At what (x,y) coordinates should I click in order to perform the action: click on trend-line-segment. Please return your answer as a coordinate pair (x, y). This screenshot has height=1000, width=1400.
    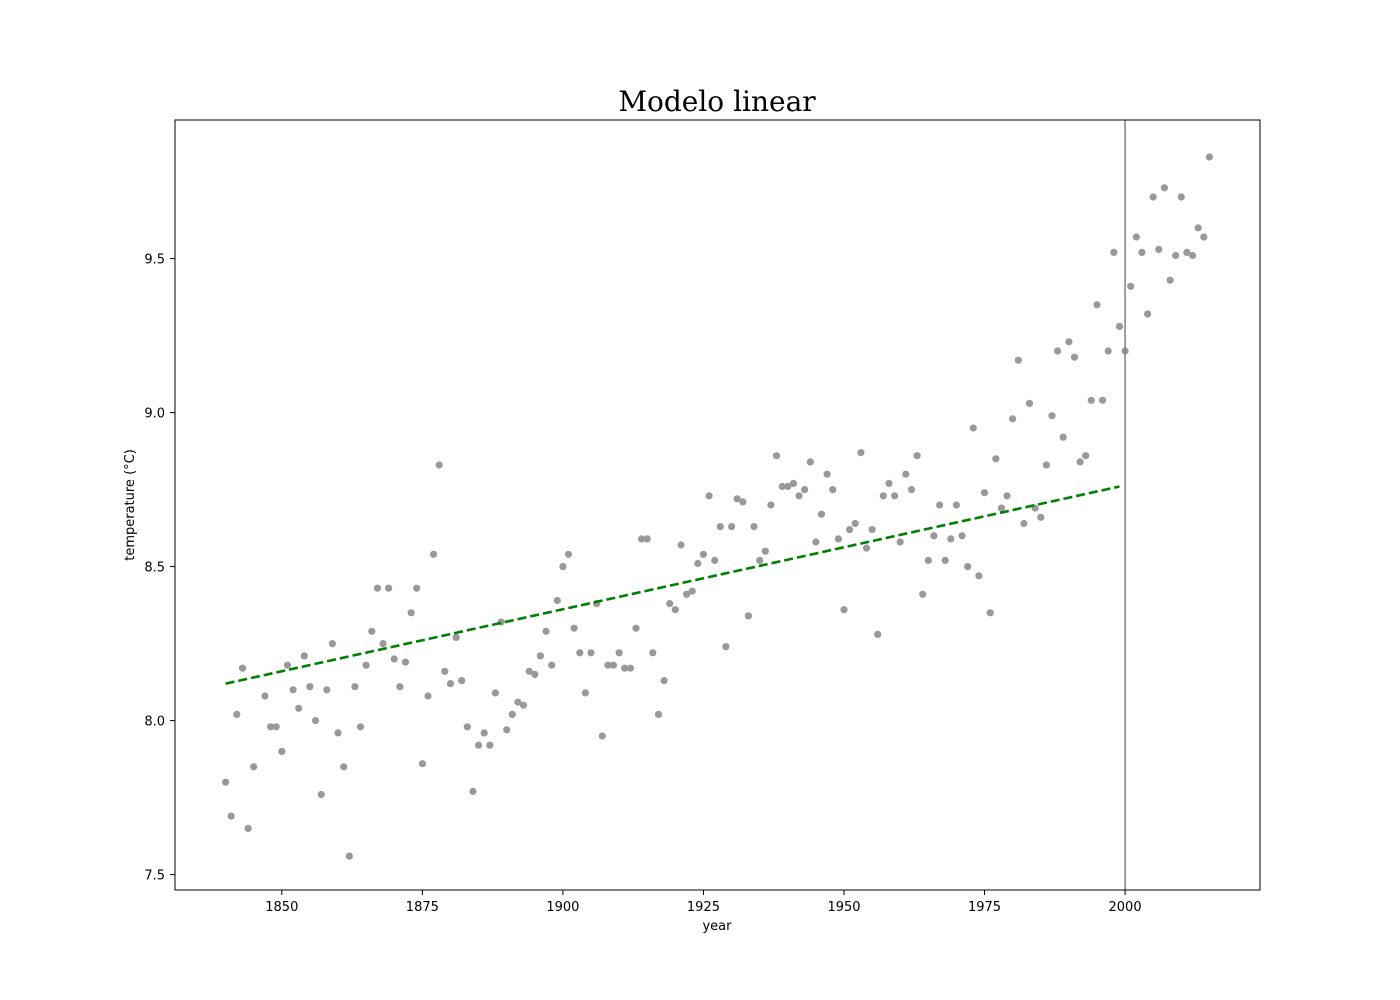
    Looking at the image, I should click on (672, 585).